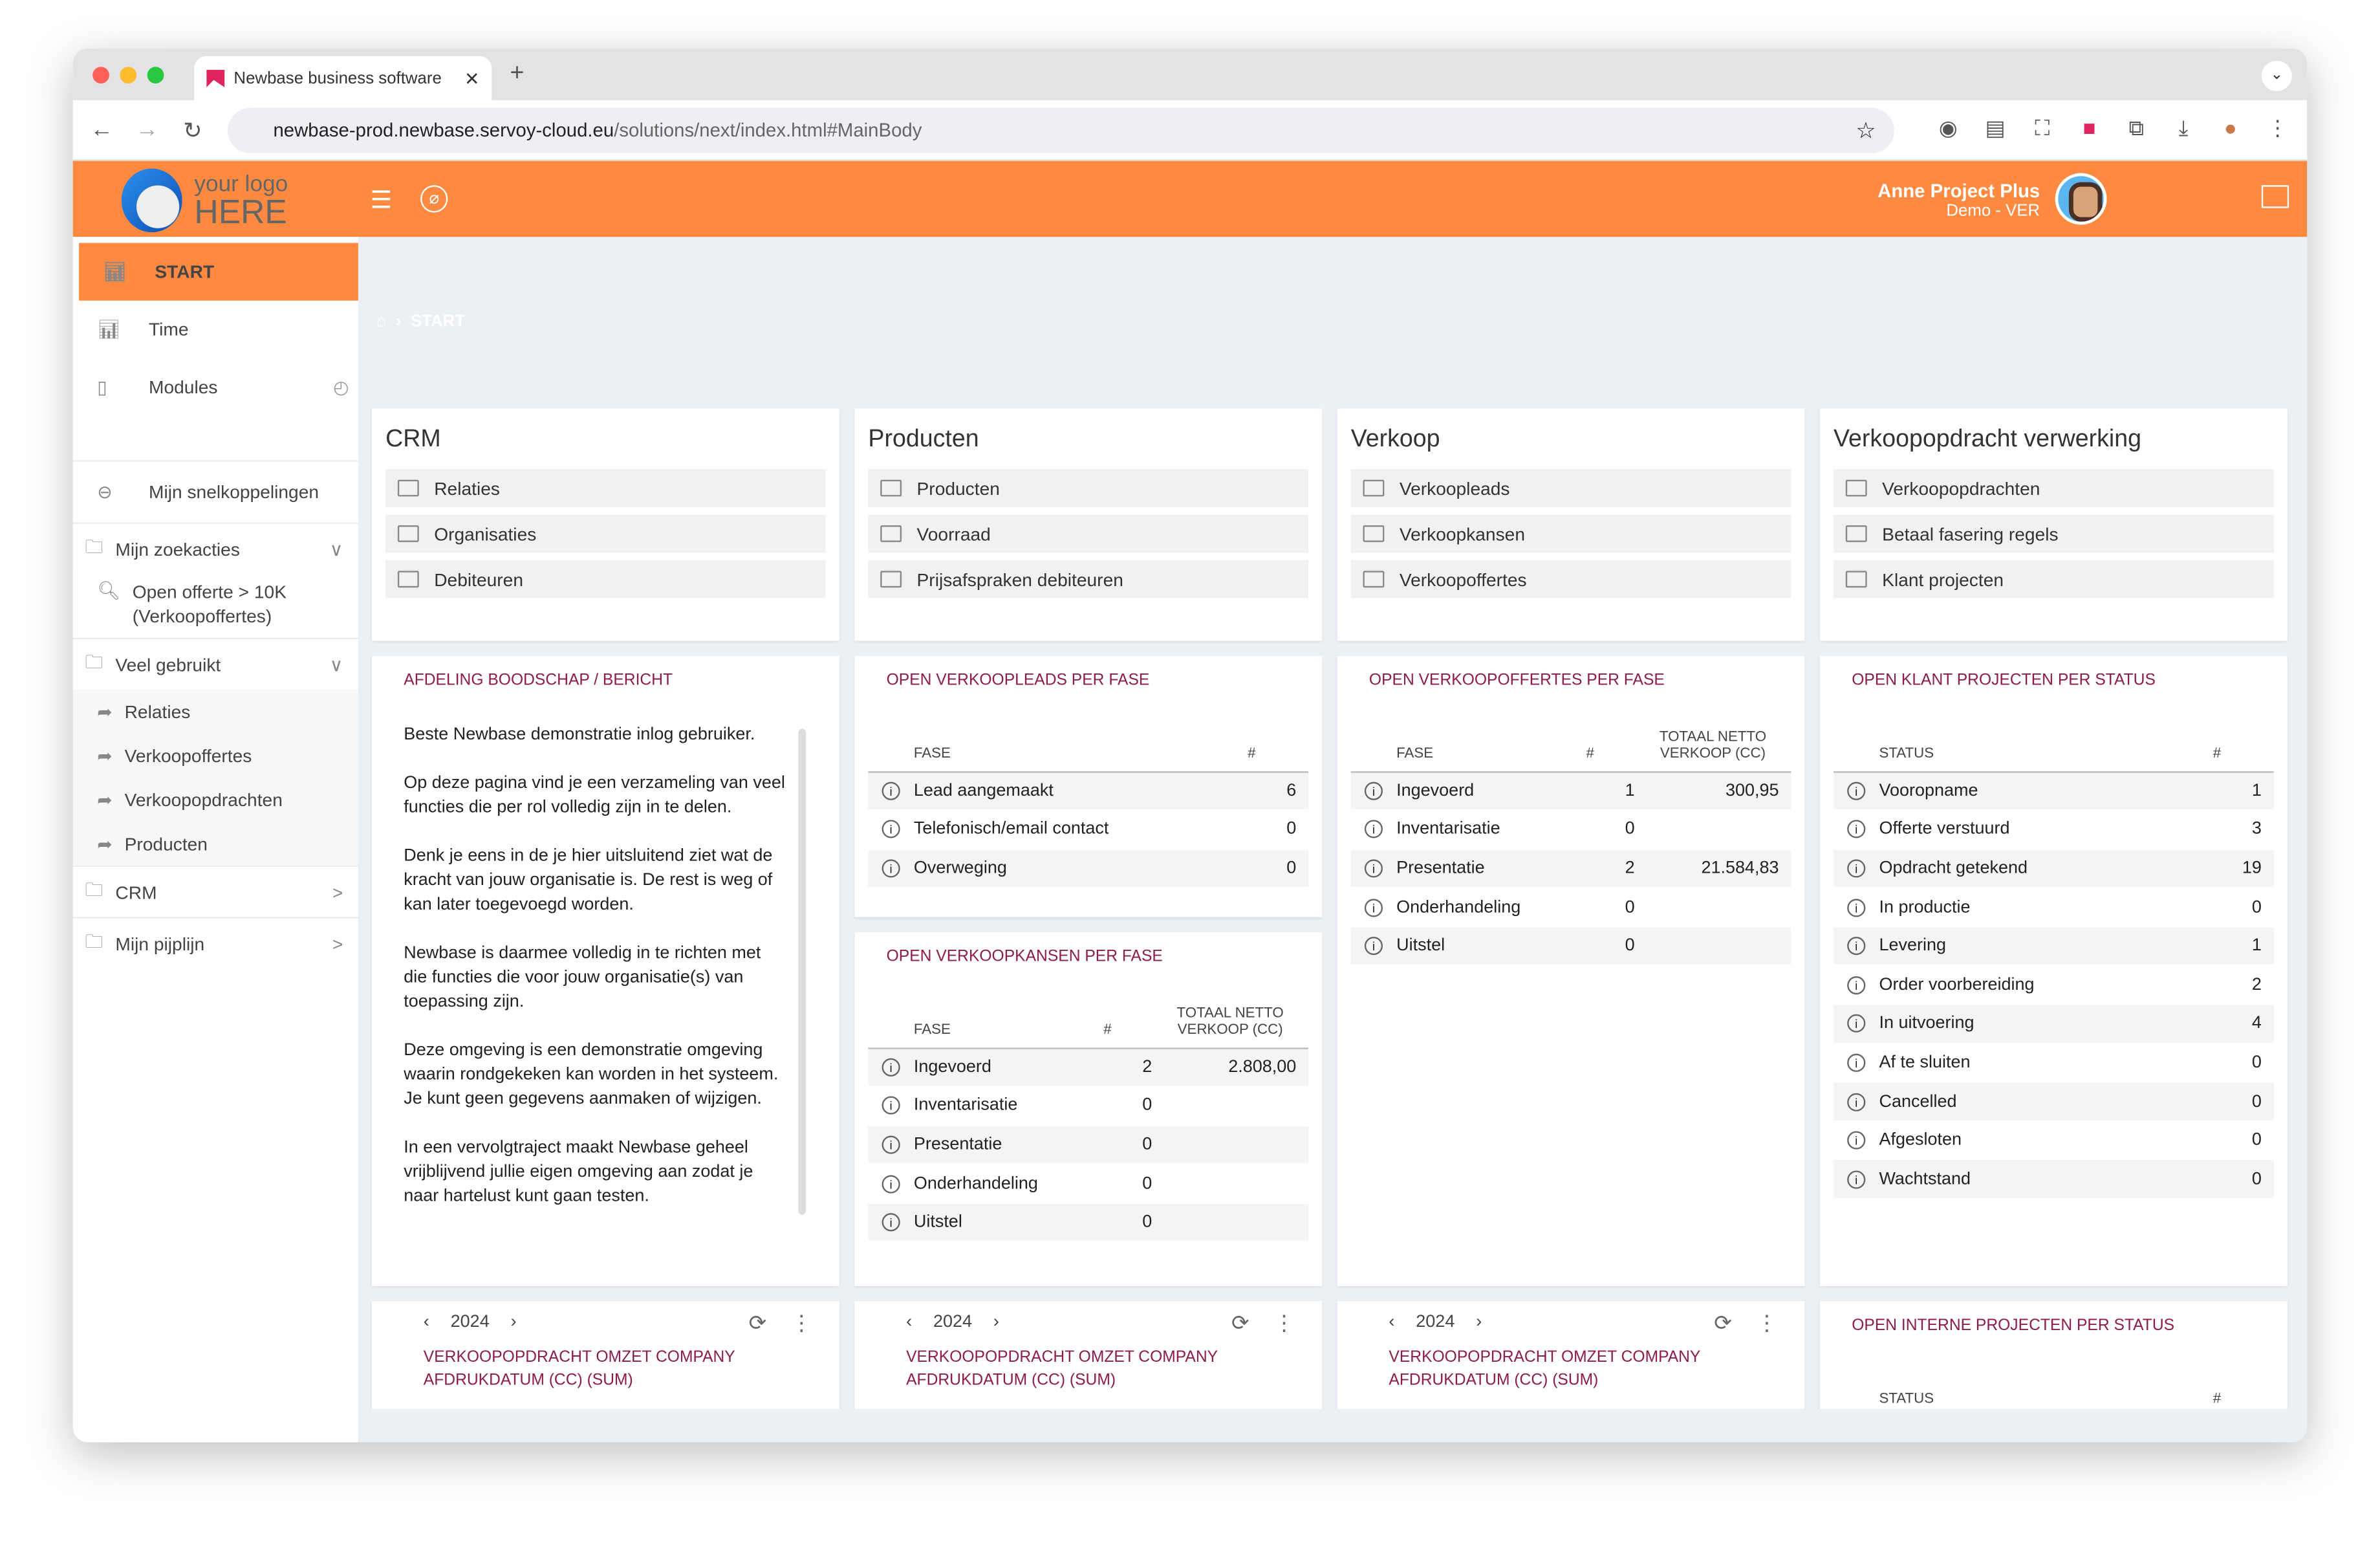 The height and width of the screenshot is (1541, 2380). Describe the element at coordinates (2054, 946) in the screenshot. I see `table-row: i Levering 1` at that location.